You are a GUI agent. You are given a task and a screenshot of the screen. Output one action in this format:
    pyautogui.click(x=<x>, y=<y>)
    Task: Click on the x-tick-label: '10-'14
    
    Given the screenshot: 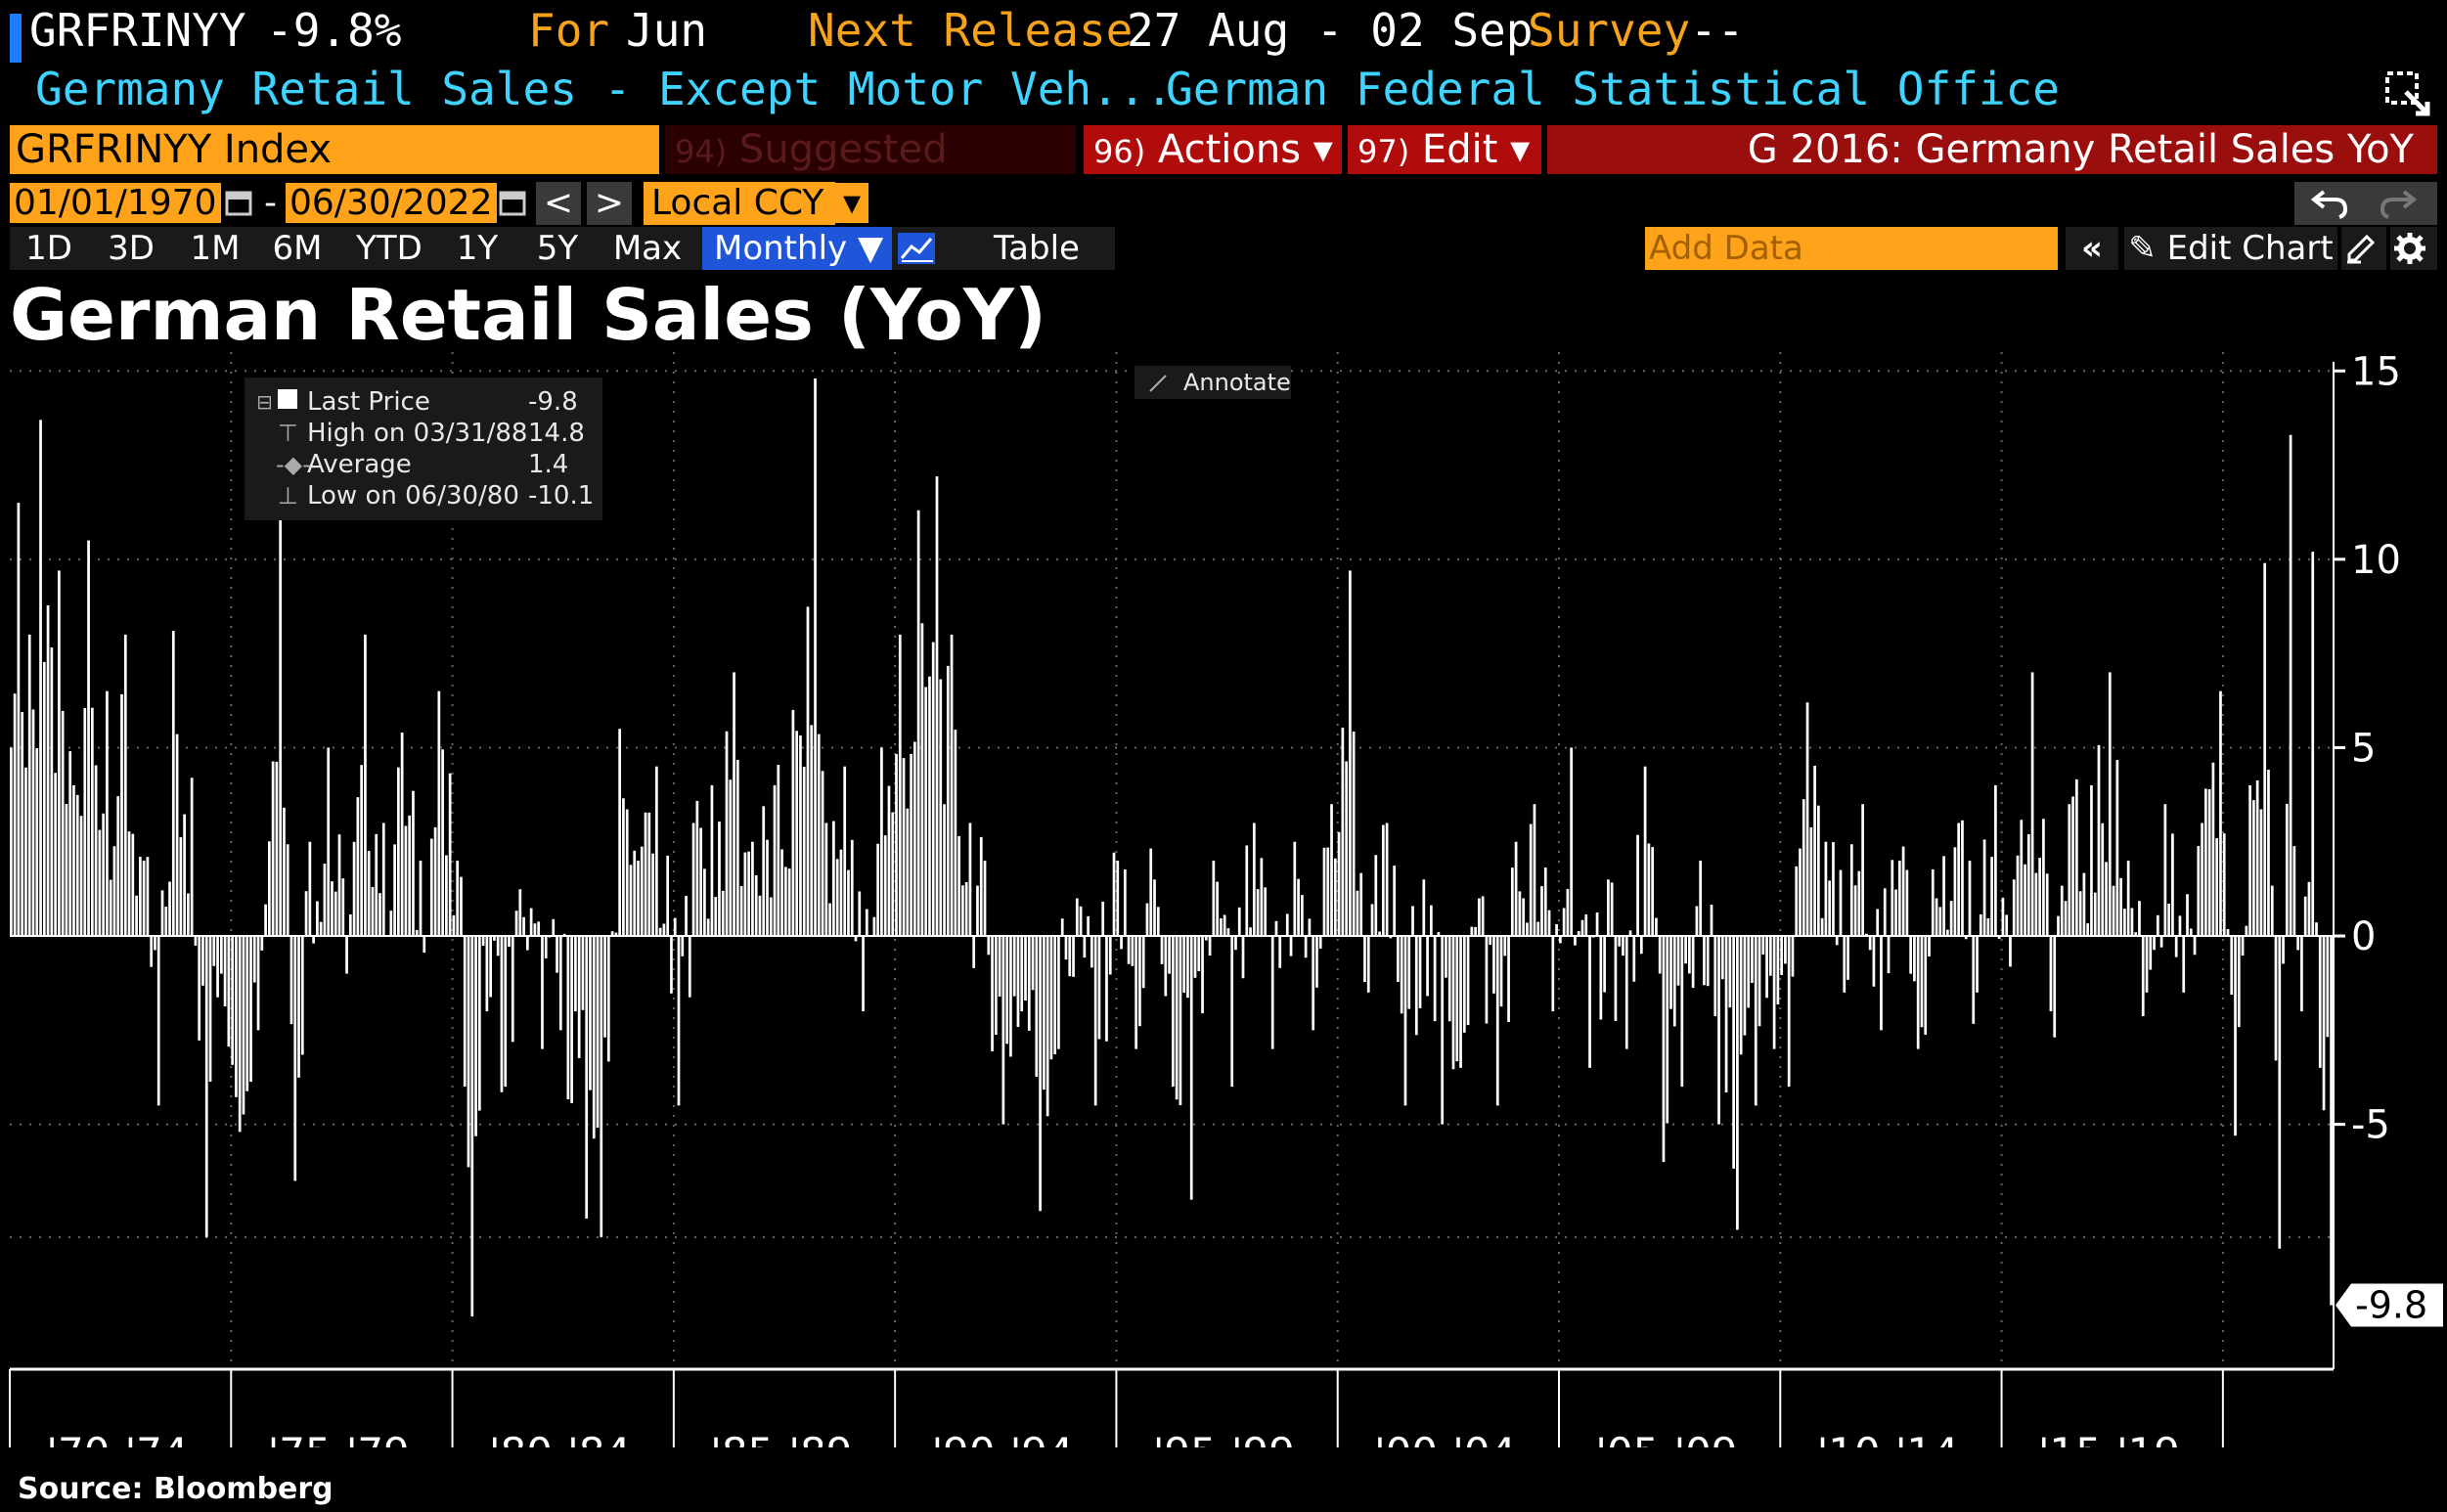 What is the action you would take?
    pyautogui.click(x=1888, y=1438)
    